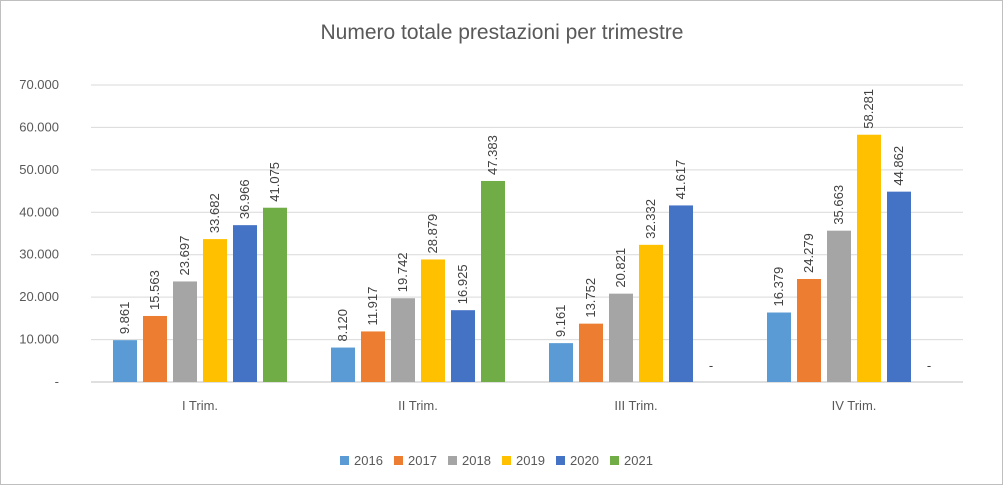 Image resolution: width=1003 pixels, height=486 pixels. I want to click on data-label: 23.697, so click(184, 256).